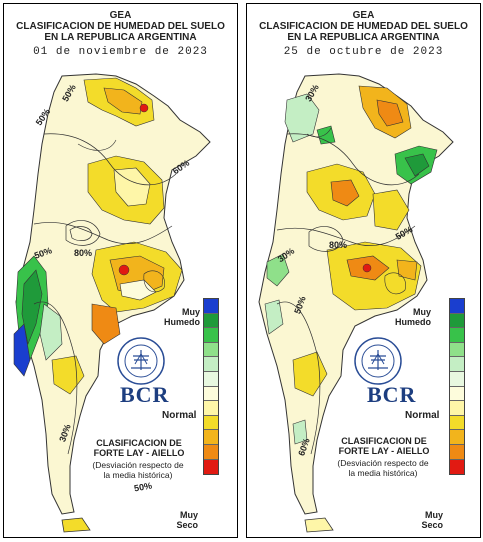 The width and height of the screenshot is (483, 542). I want to click on dry-zone-south, so click(106, 324).